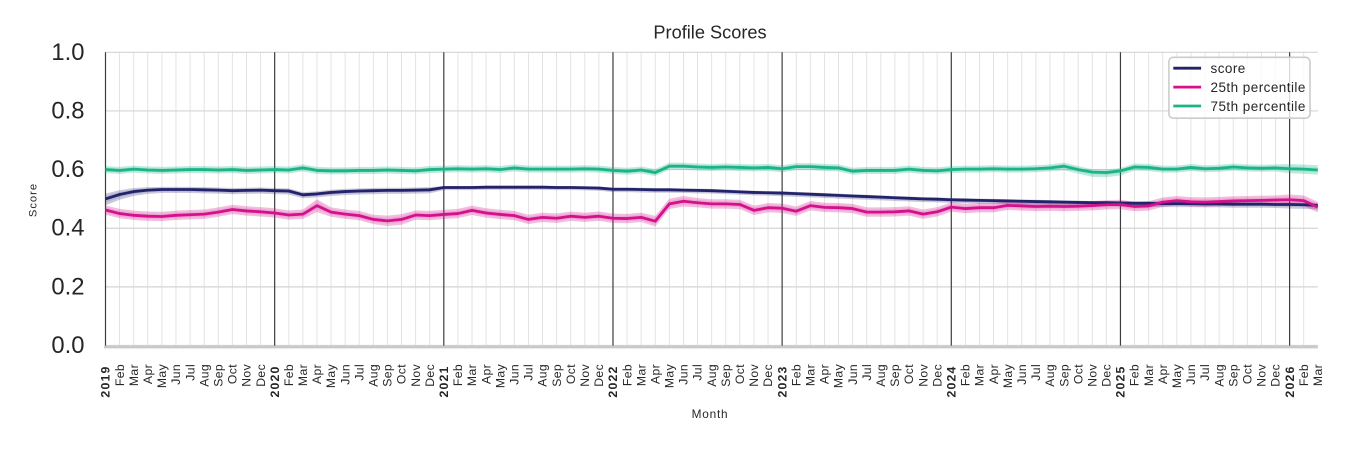  I want to click on svg-text: 2023, so click(782, 381).